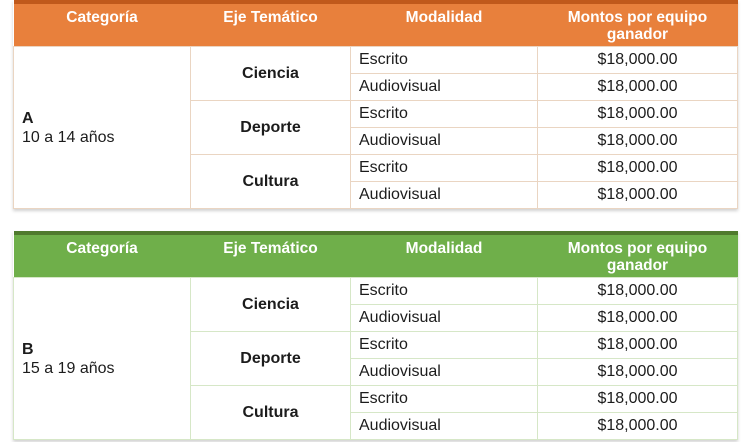  What do you see at coordinates (68, 368) in the screenshot?
I see `category-age-range: 15 a 19 años` at bounding box center [68, 368].